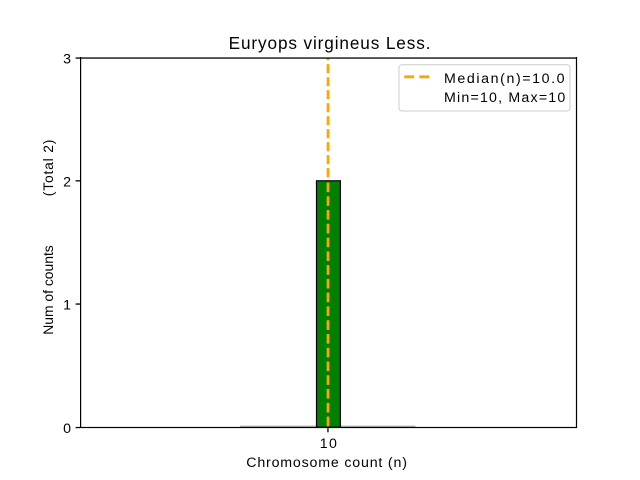 The width and height of the screenshot is (640, 480). Describe the element at coordinates (48, 290) in the screenshot. I see `svg-text: Num of counts` at that location.